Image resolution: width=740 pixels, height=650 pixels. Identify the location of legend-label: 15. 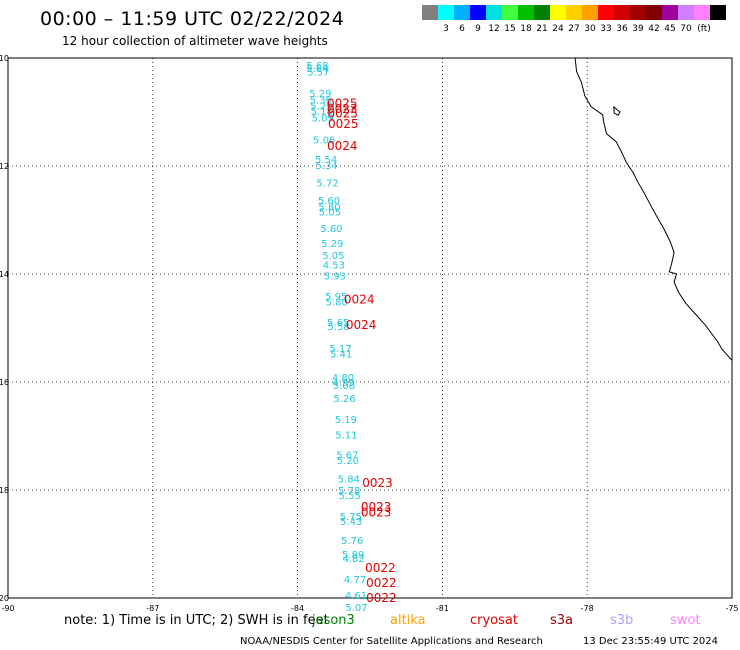
(509, 29).